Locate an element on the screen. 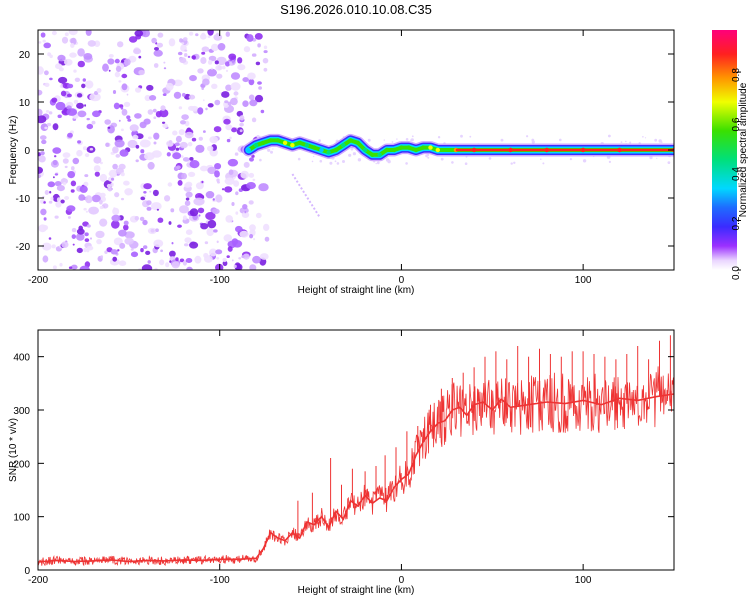 The height and width of the screenshot is (600, 750). snr-x-label: 100 is located at coordinates (583, 580).